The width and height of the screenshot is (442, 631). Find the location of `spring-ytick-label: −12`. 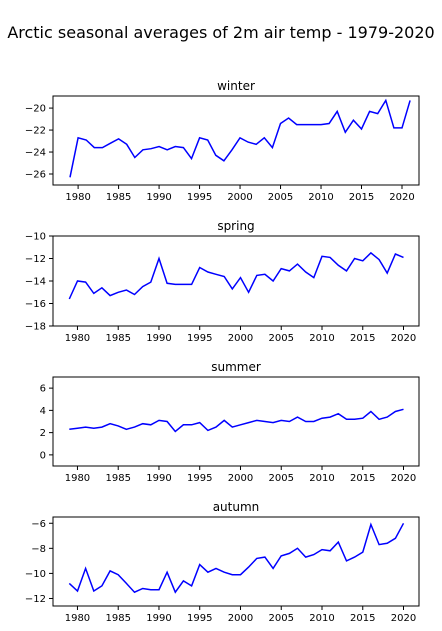

spring-ytick-label: −12 is located at coordinates (35, 259).